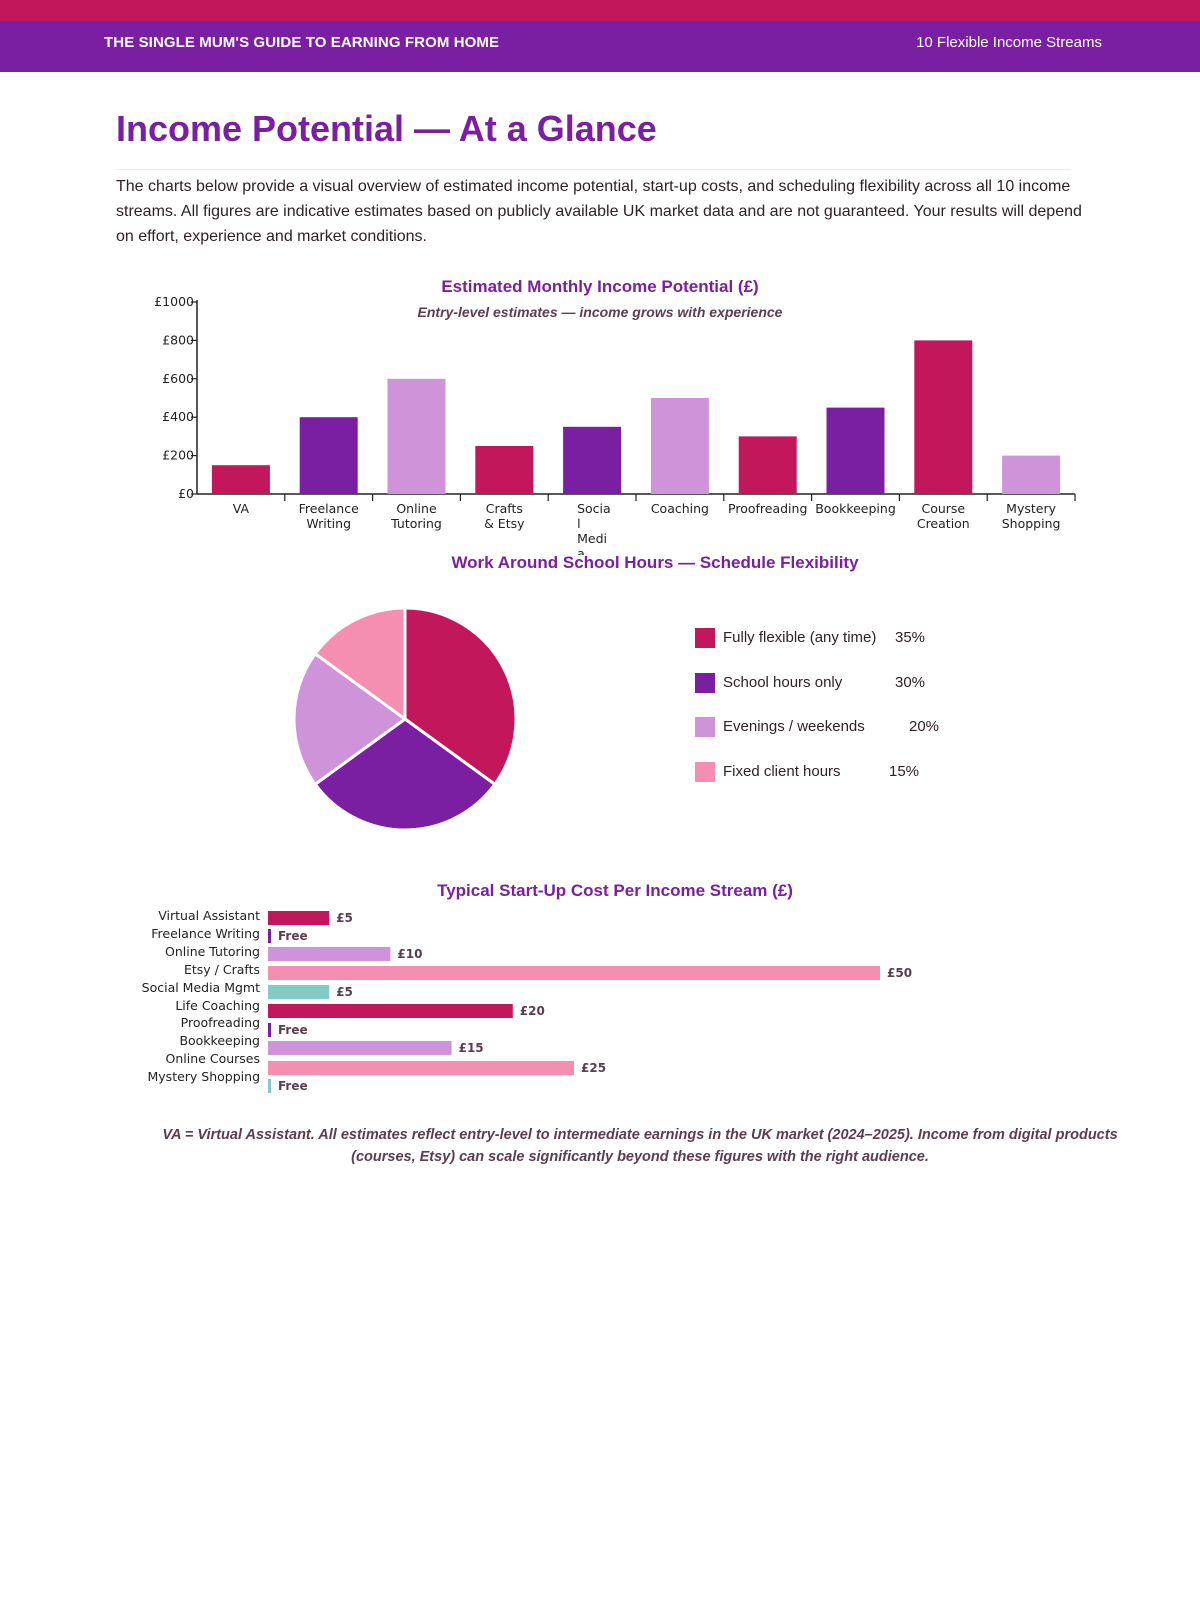 The image size is (1200, 1600). I want to click on cost-category-label: Etsy / Crafts, so click(222, 969).